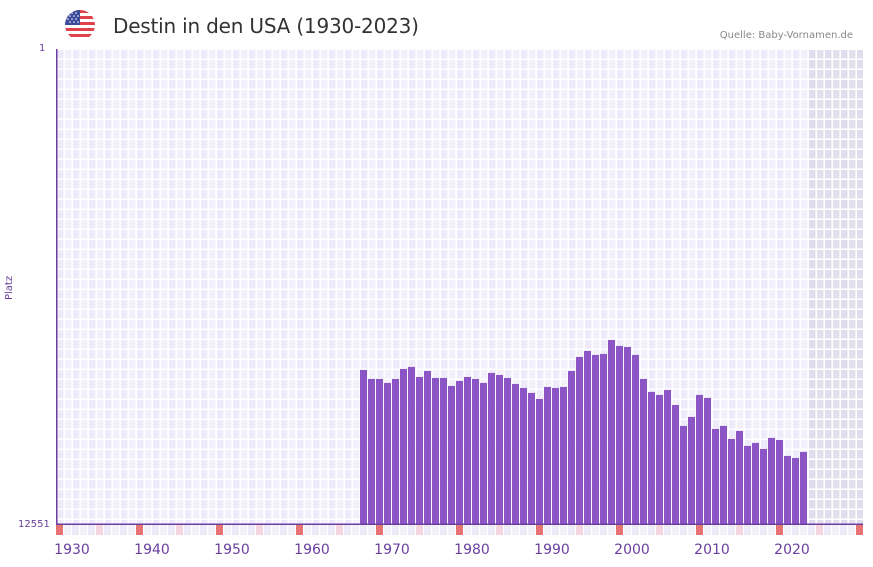 This screenshot has height=567, width=873. I want to click on source-credit: Quelle: Baby-Vornamen.de, so click(786, 35).